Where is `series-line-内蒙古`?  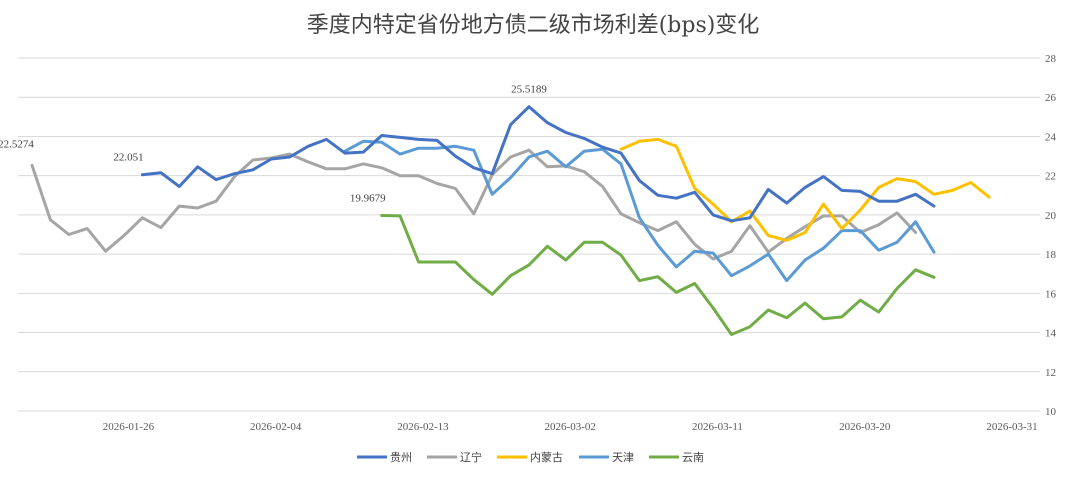 series-line-内蒙古 is located at coordinates (805, 189).